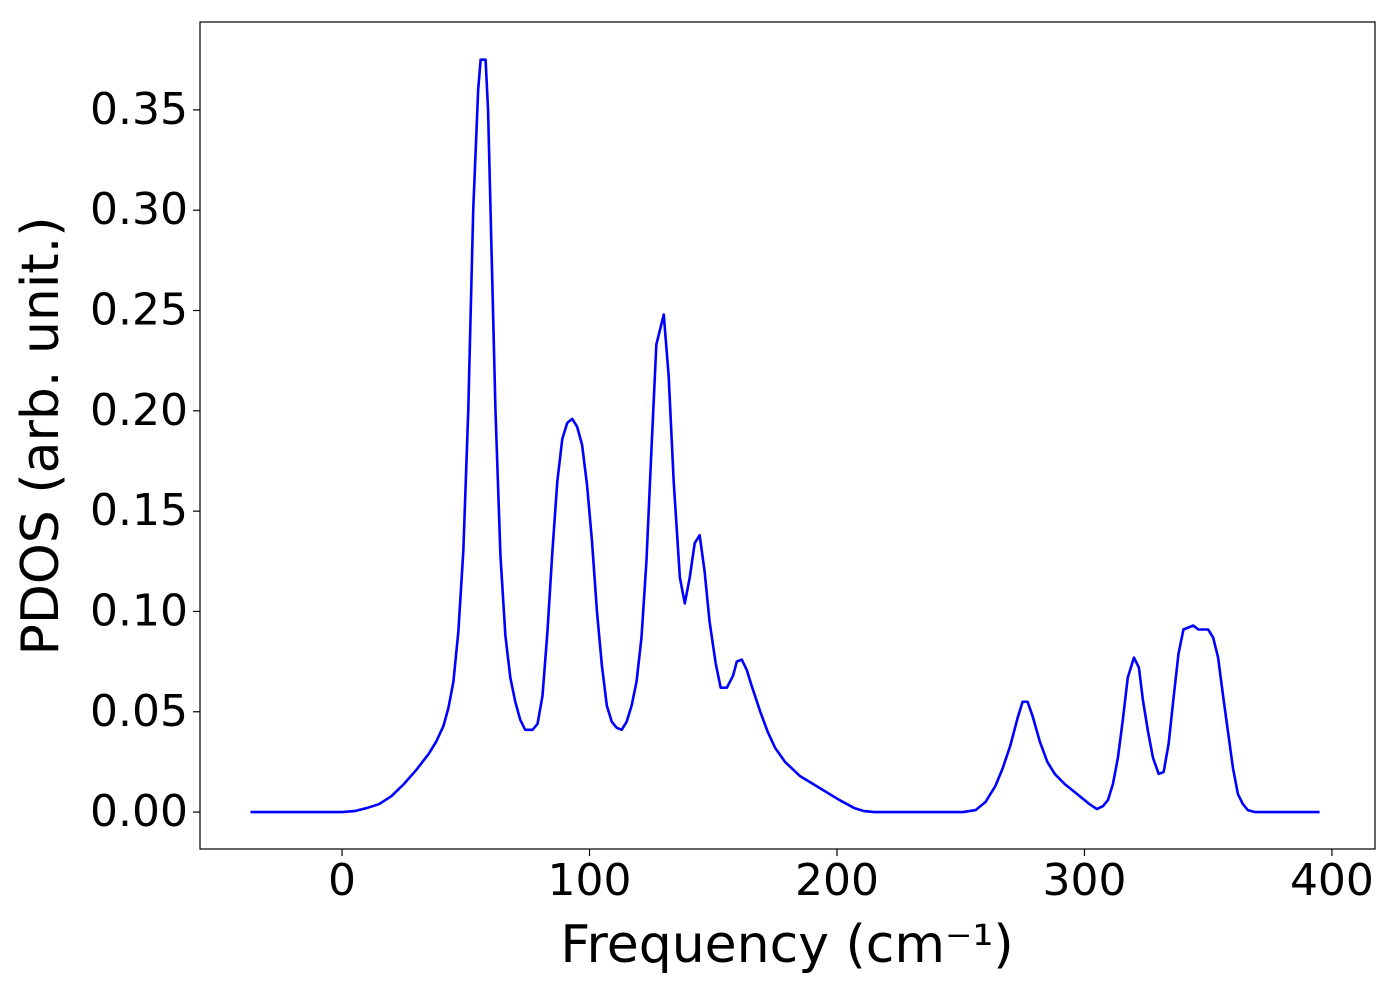  What do you see at coordinates (139, 209) in the screenshot?
I see `y-tick-label: 0.30` at bounding box center [139, 209].